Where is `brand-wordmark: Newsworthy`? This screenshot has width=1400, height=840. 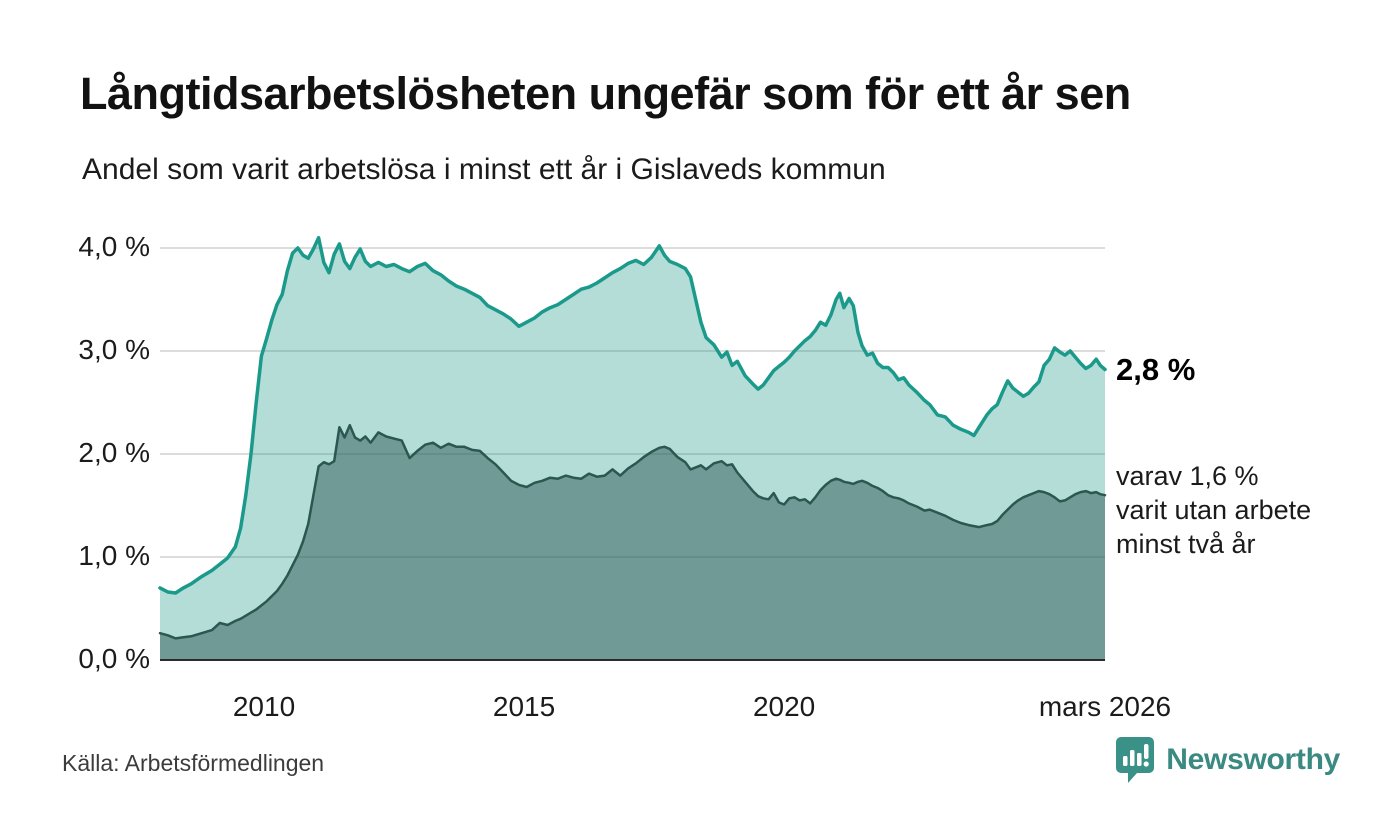 brand-wordmark: Newsworthy is located at coordinates (1253, 759).